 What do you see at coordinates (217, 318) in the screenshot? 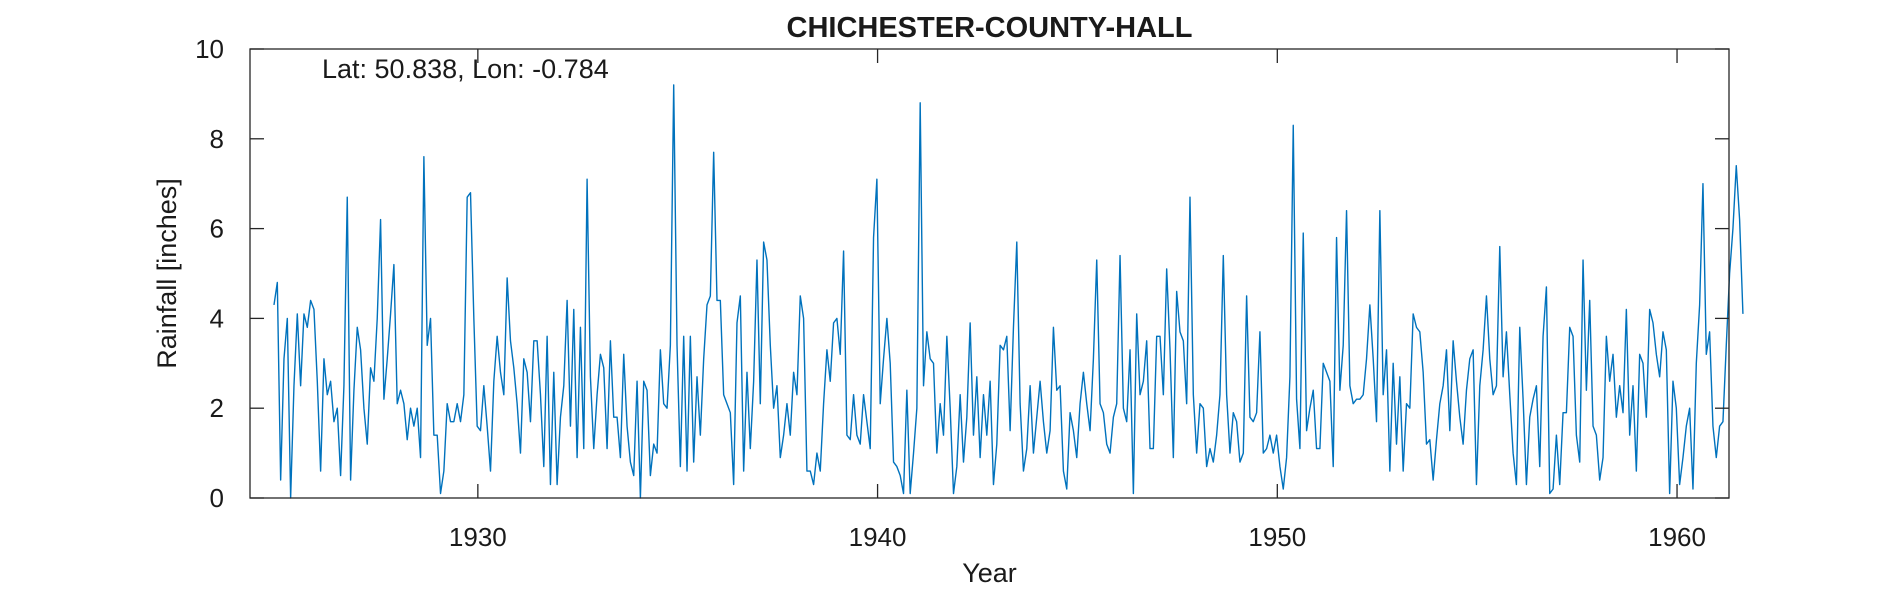
I see `y-tick-label: 4` at bounding box center [217, 318].